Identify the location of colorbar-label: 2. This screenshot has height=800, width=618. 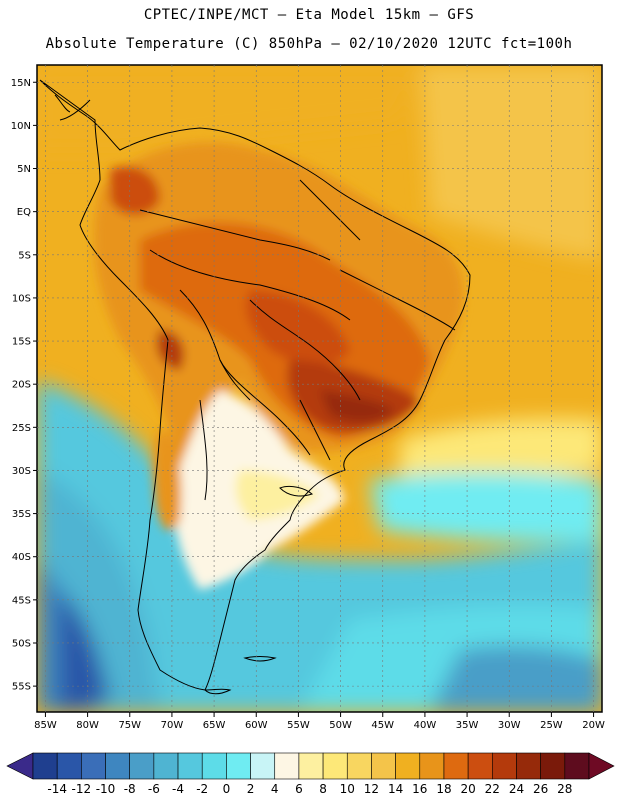
(251, 789).